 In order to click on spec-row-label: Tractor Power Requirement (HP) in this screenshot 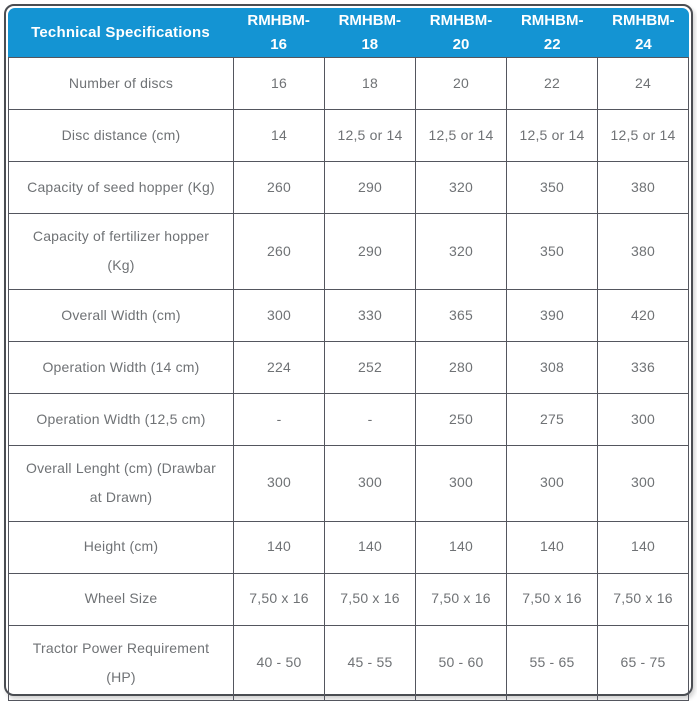, I will do `click(121, 662)`.